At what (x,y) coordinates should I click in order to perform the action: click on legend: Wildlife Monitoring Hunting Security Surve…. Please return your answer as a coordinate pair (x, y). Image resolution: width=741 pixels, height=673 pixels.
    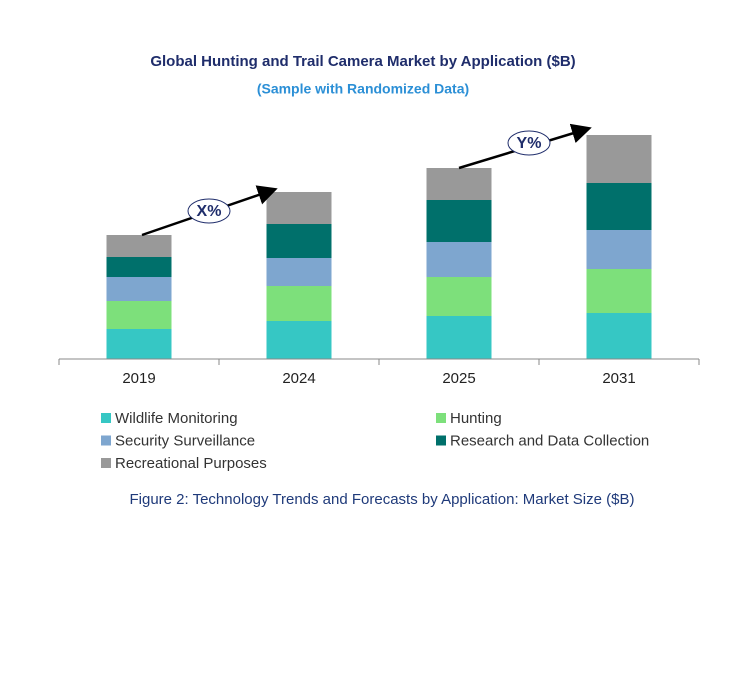
    Looking at the image, I should click on (375, 441).